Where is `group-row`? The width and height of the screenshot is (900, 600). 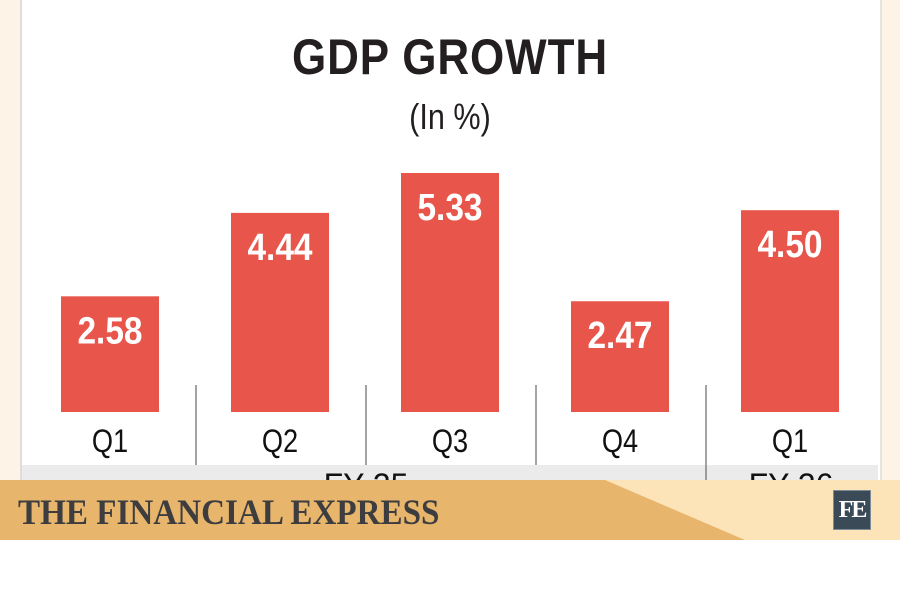
group-row is located at coordinates (450, 472).